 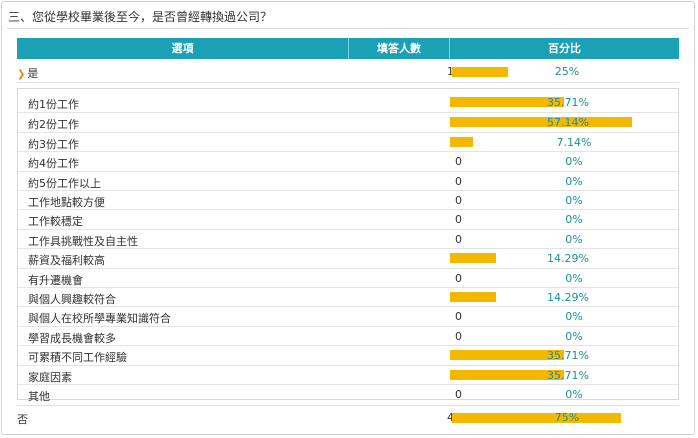 What do you see at coordinates (182, 48) in the screenshot?
I see `header-option: 選項` at bounding box center [182, 48].